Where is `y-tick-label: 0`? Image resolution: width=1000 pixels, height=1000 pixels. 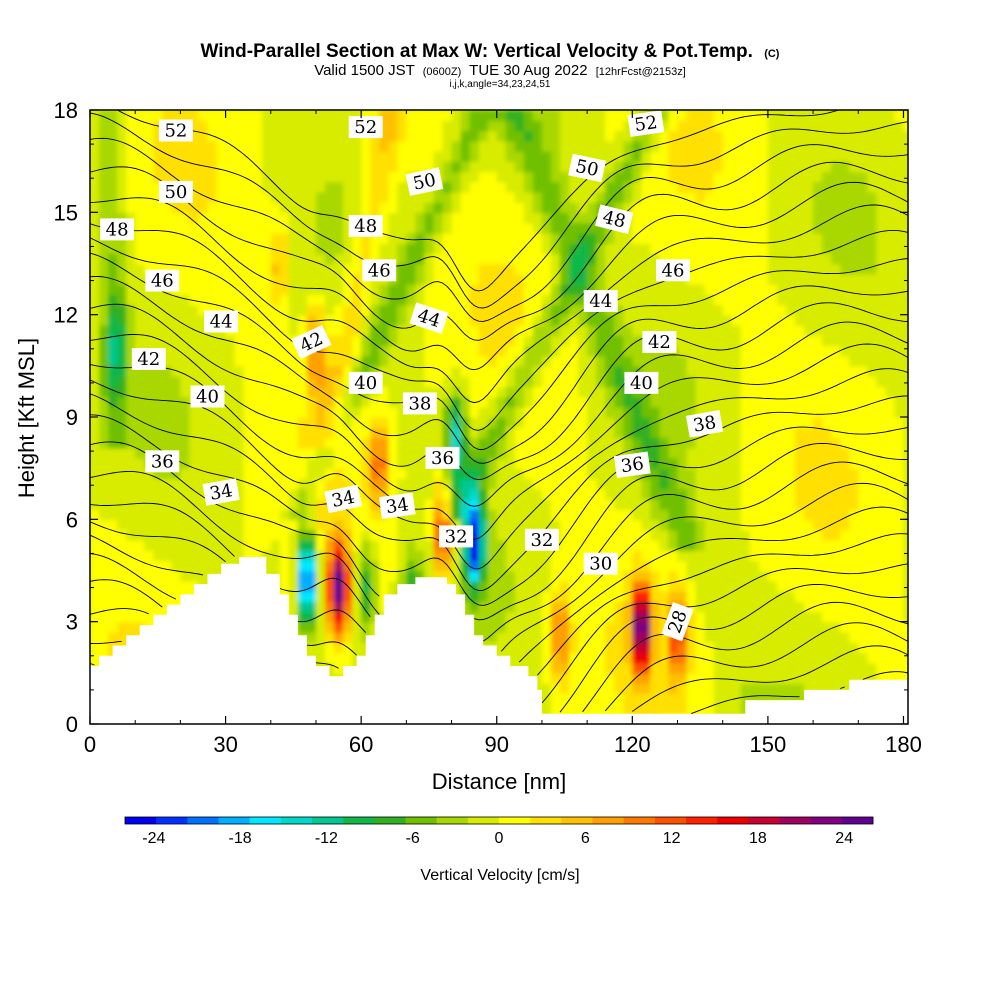
y-tick-label: 0 is located at coordinates (72, 724).